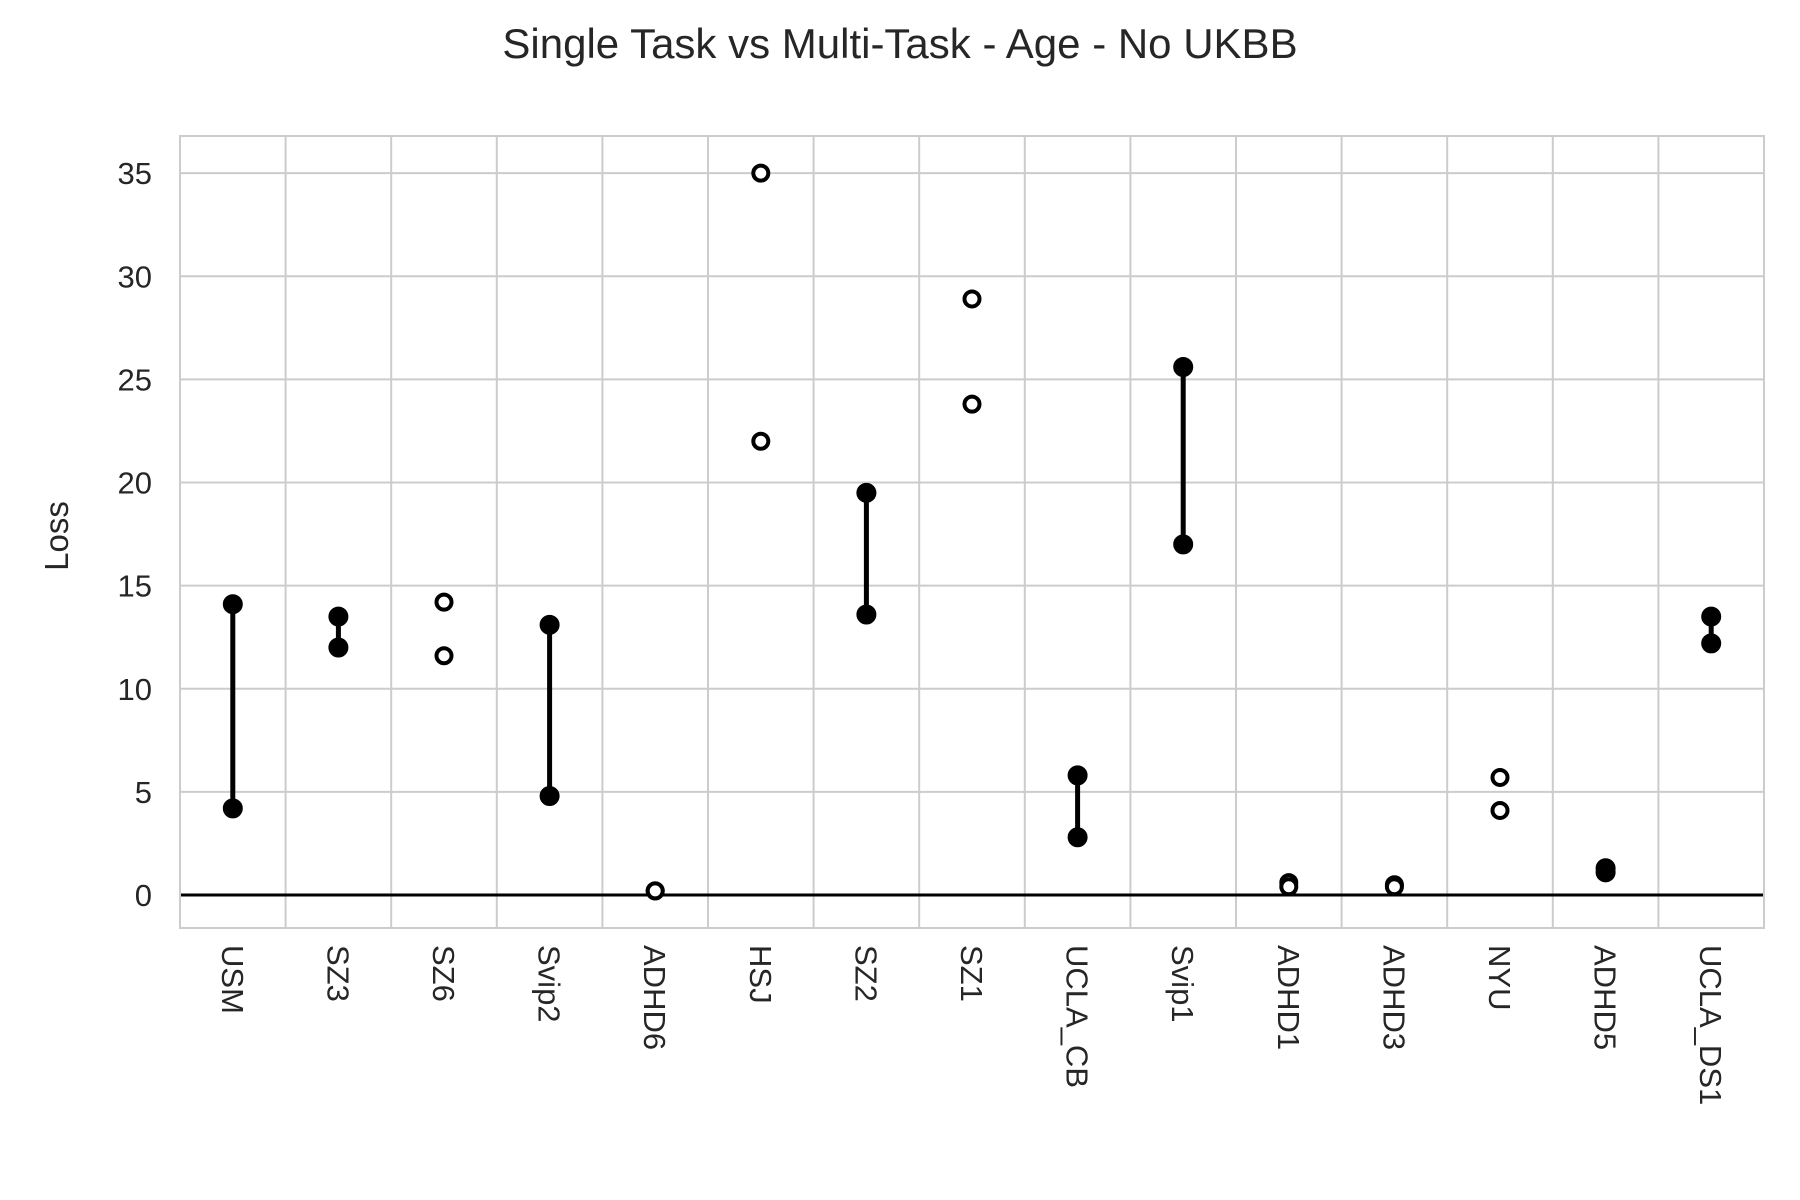  What do you see at coordinates (443, 973) in the screenshot?
I see `x-tick-label: SZ6` at bounding box center [443, 973].